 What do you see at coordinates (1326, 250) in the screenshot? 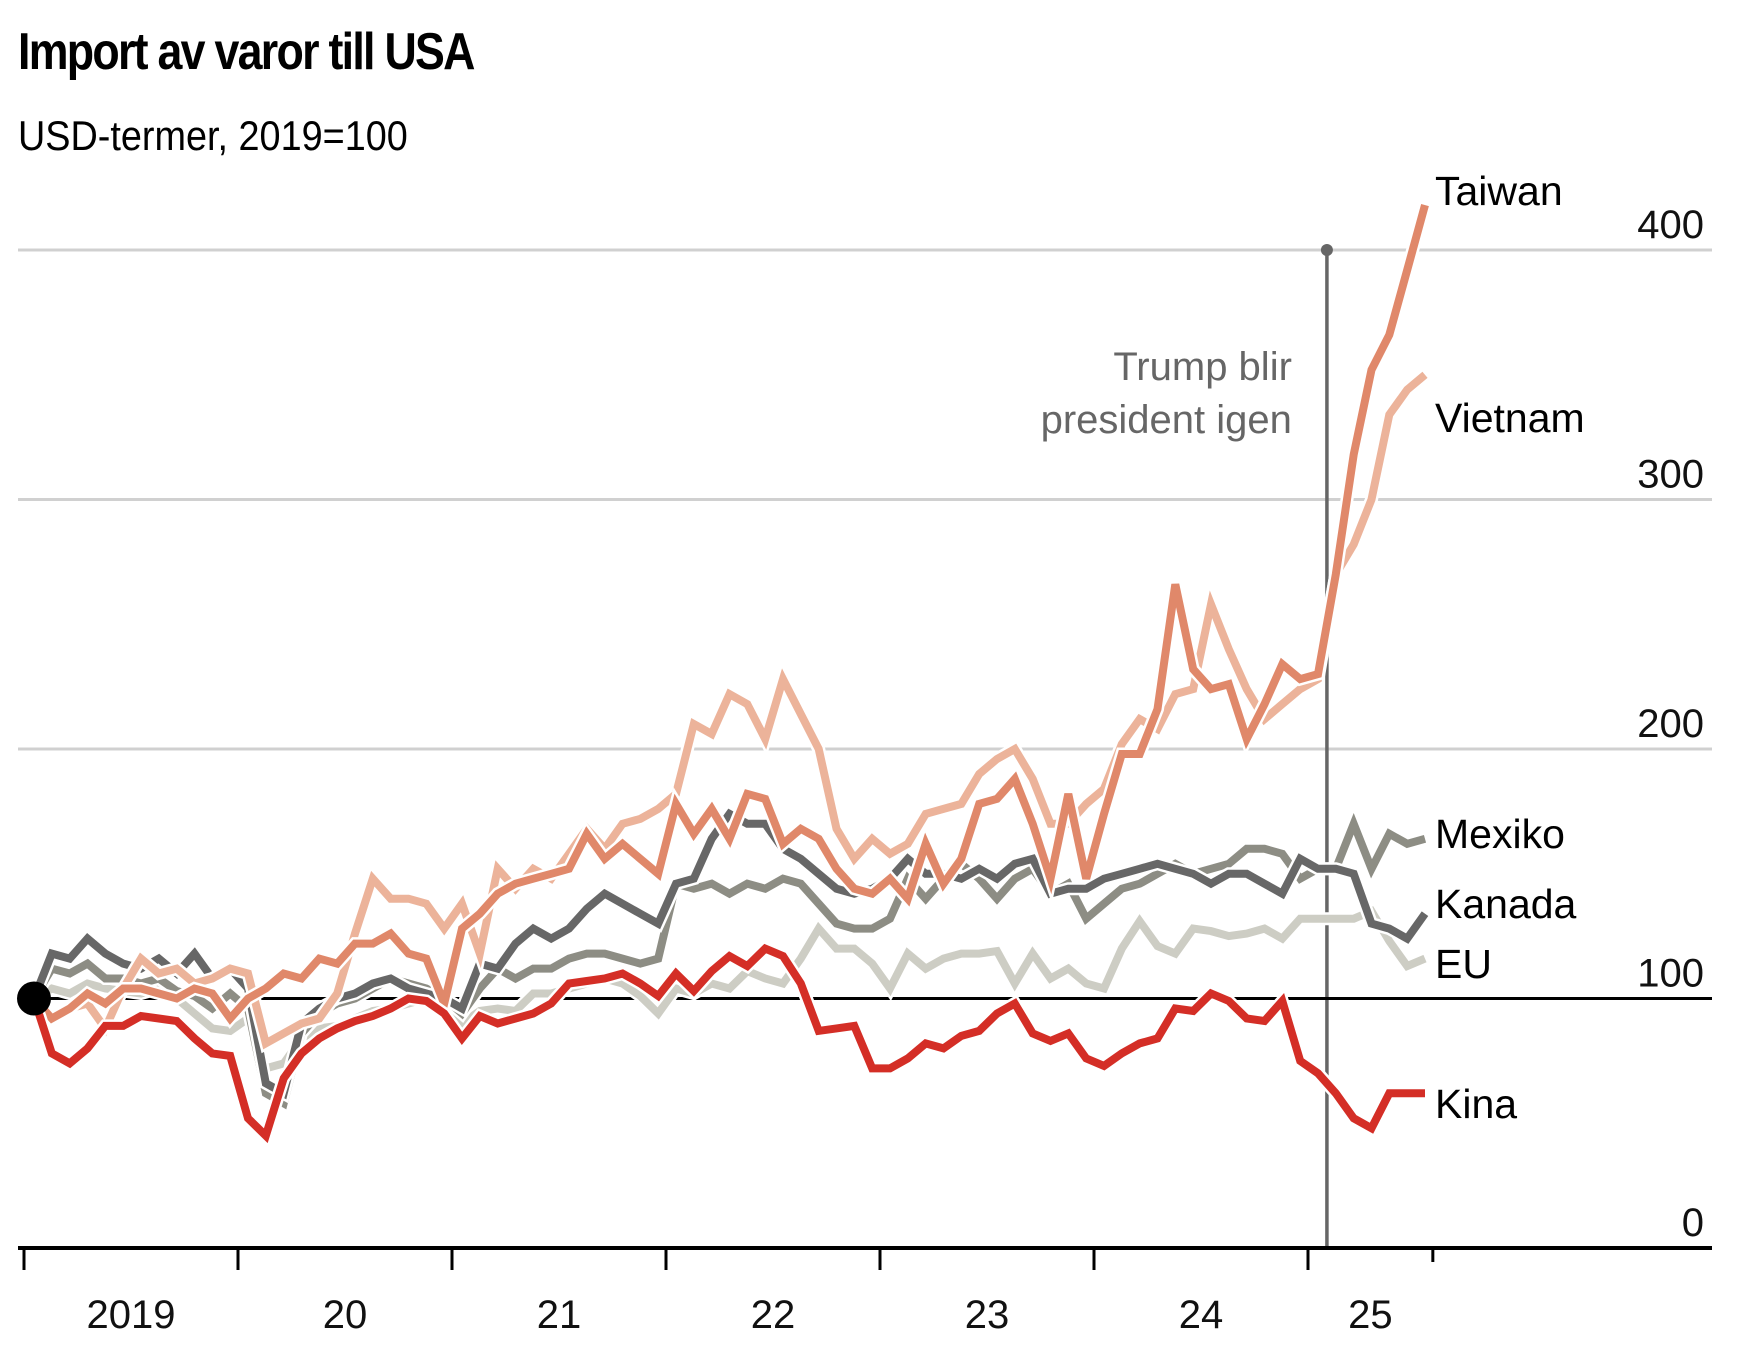
I see `annotation-dot` at bounding box center [1326, 250].